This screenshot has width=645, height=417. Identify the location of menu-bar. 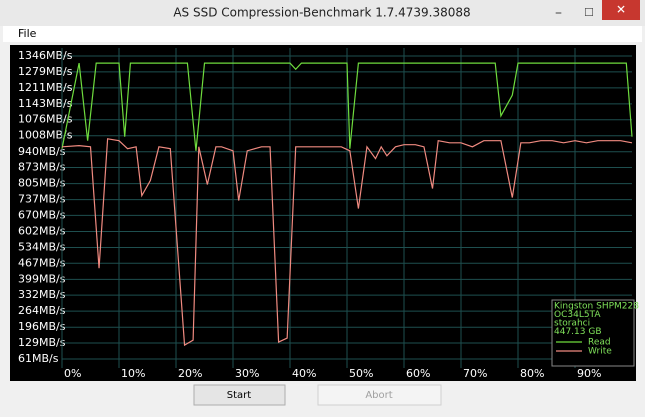
(322, 34).